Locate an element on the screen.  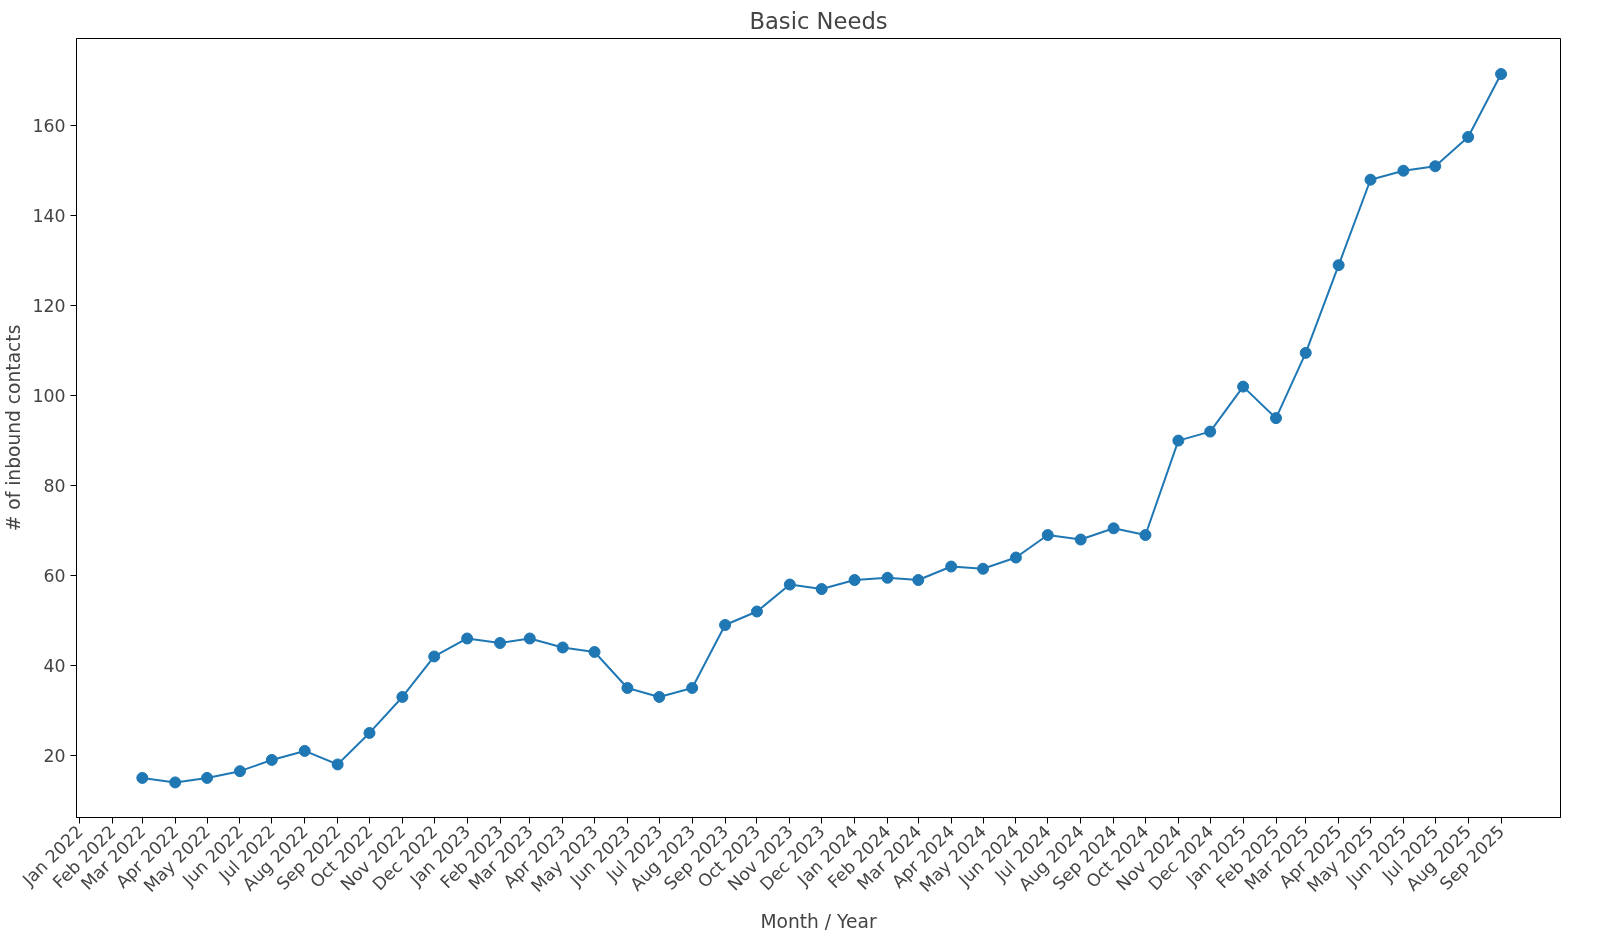
y-tick-label: 120 is located at coordinates (49, 306).